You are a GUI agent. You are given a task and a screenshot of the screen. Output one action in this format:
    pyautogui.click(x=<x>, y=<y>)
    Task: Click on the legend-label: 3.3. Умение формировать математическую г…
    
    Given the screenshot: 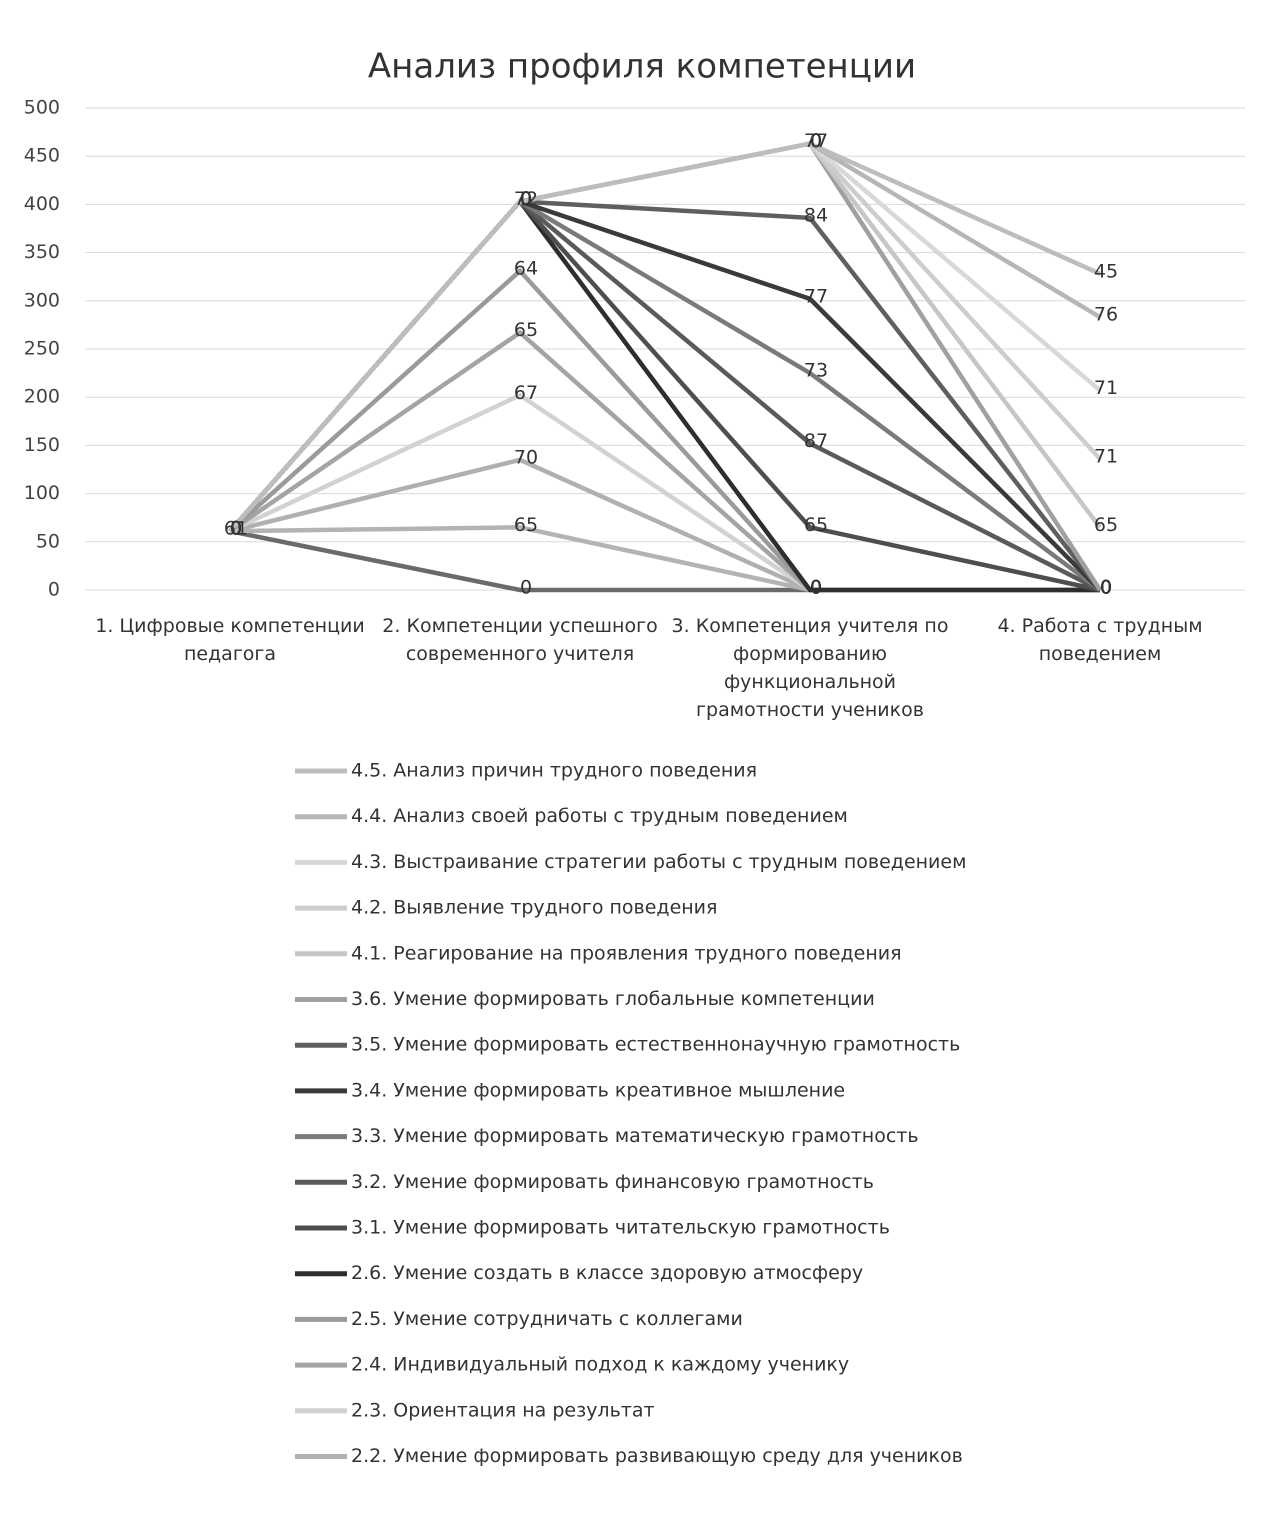 What is the action you would take?
    pyautogui.click(x=635, y=1136)
    